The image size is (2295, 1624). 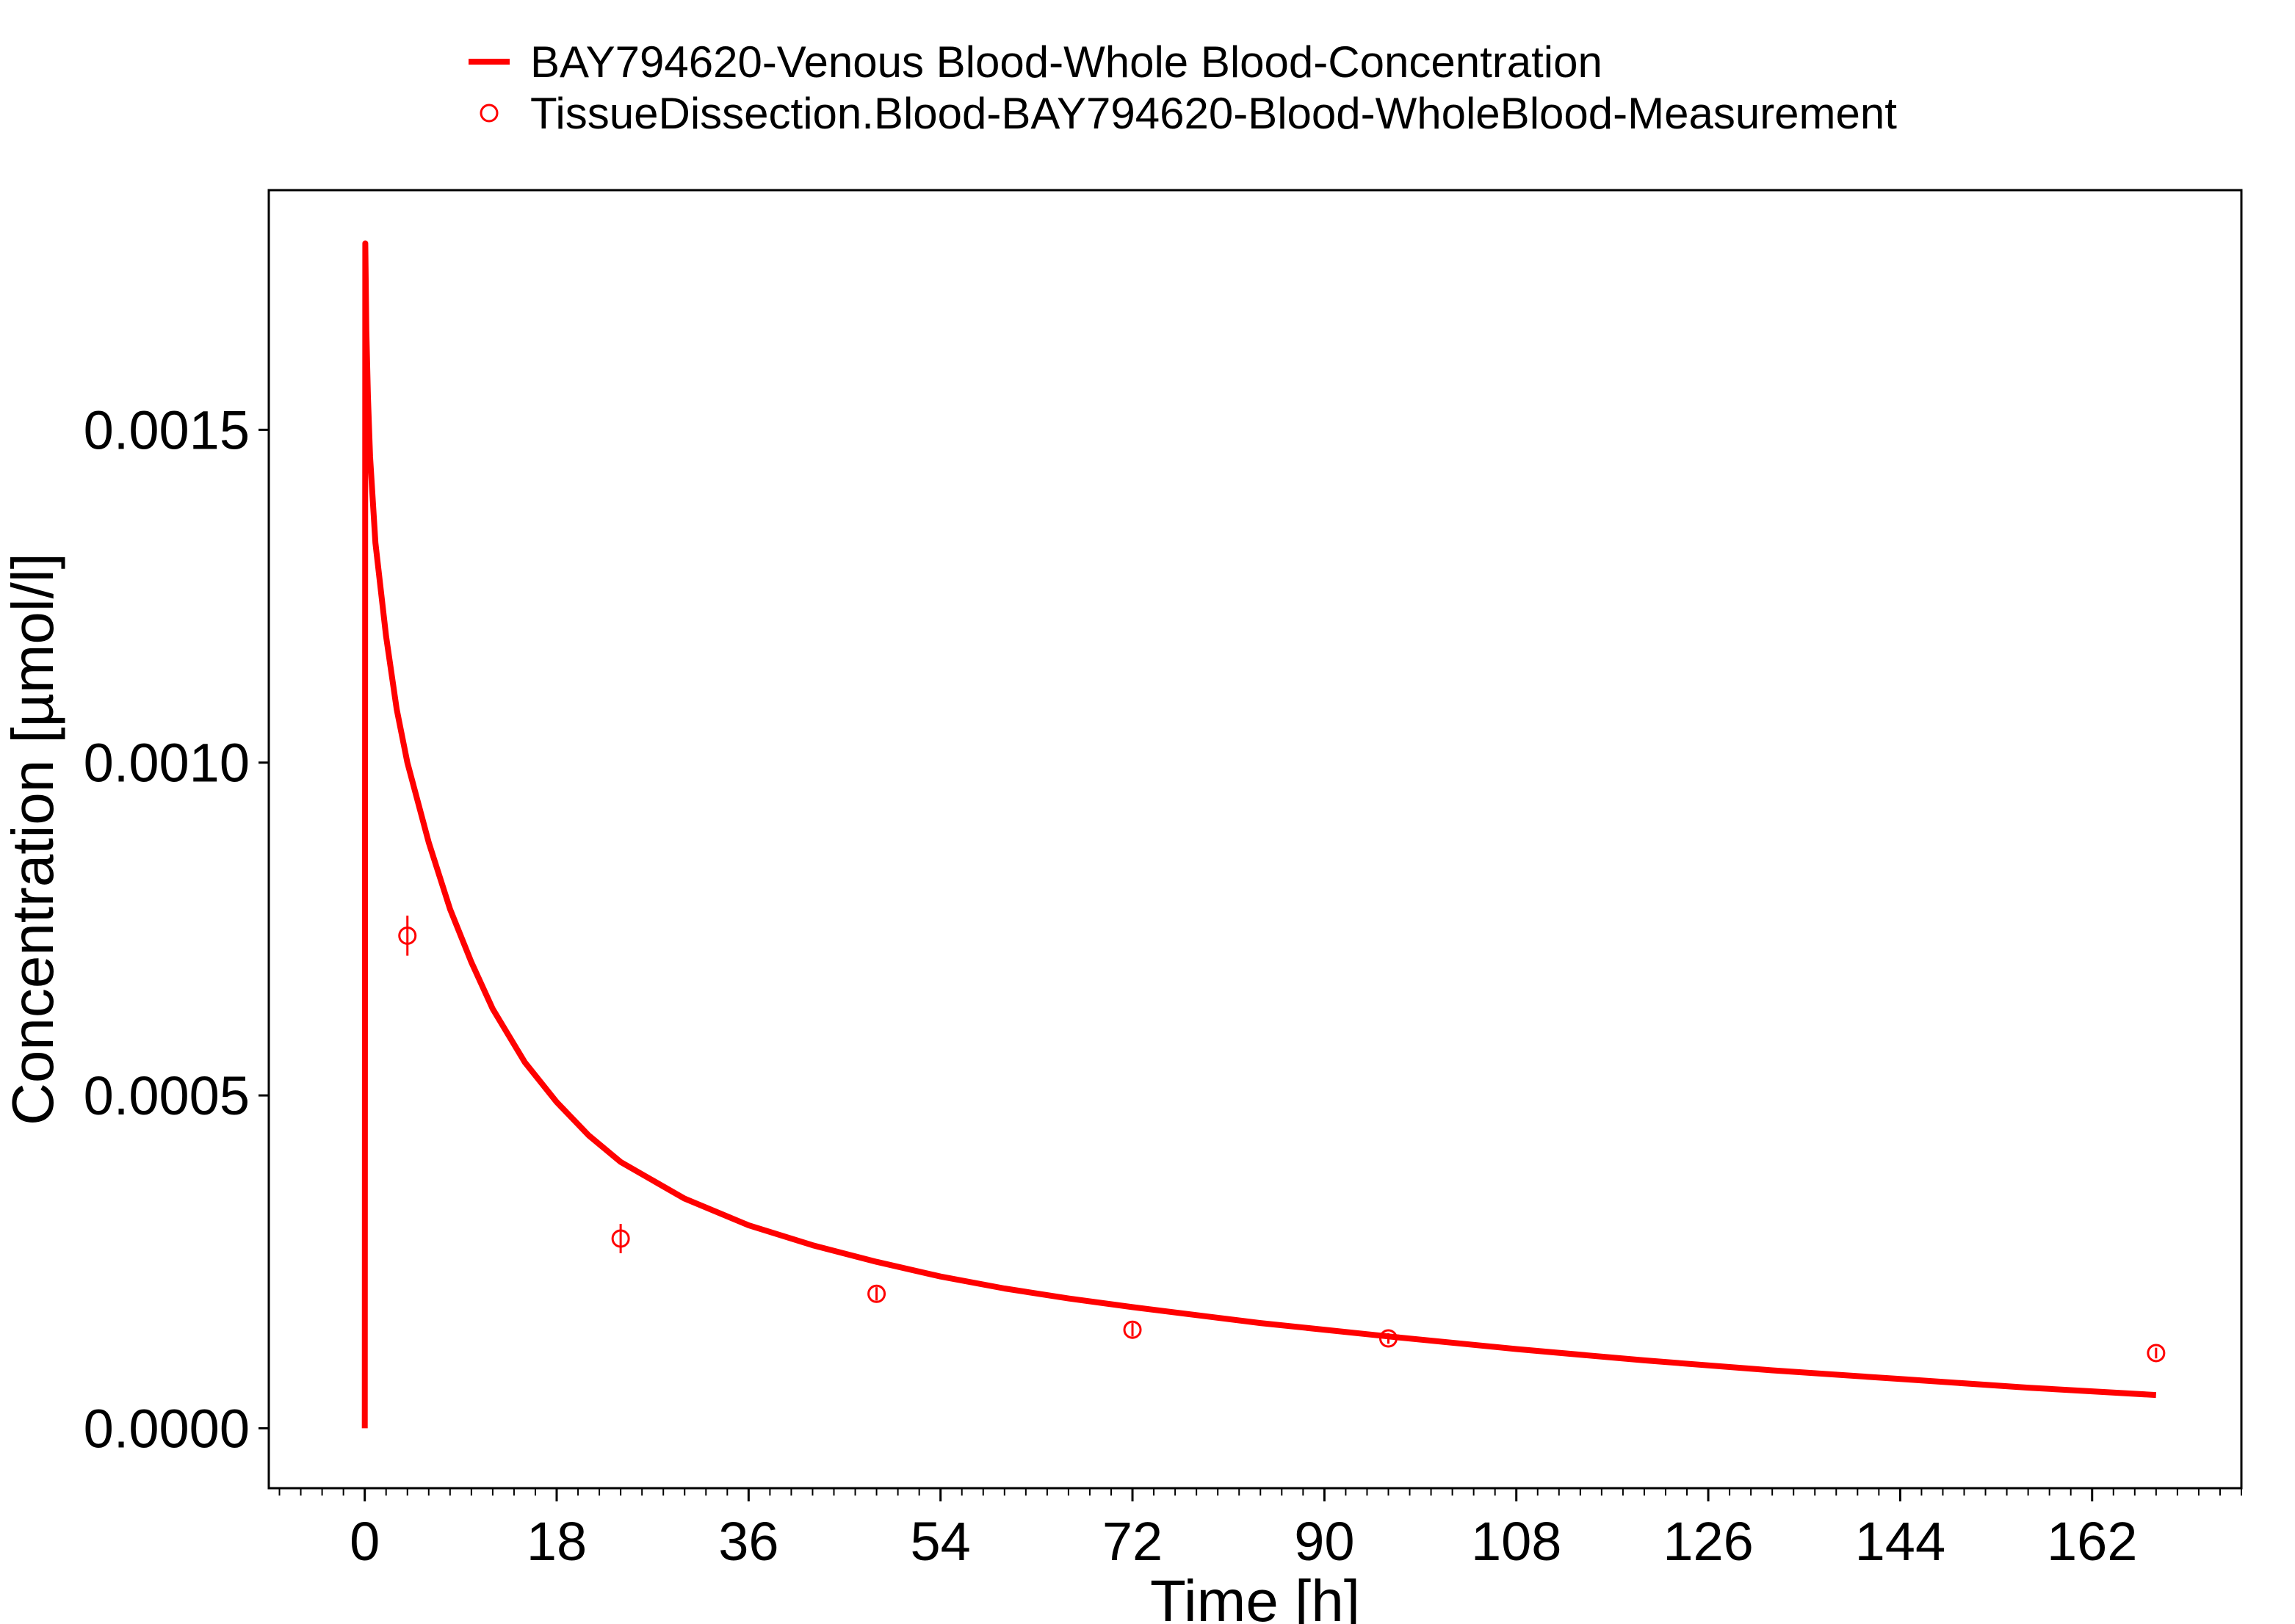 I want to click on y-axis-title: Concentration [µmol/l], so click(x=32, y=839).